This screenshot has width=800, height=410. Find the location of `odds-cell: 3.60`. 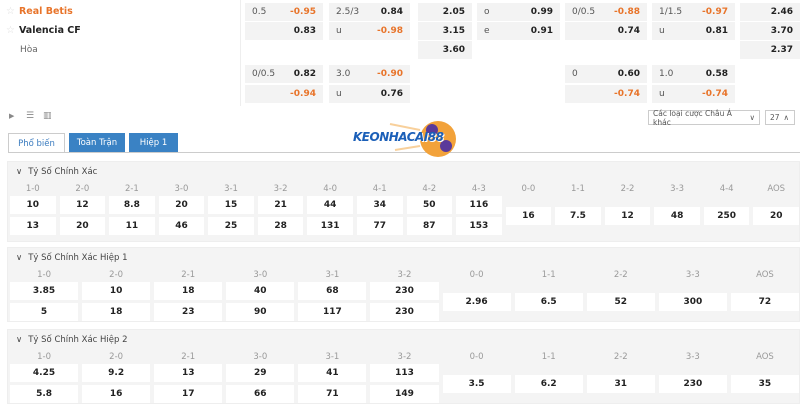

odds-cell: 3.60 is located at coordinates (445, 50).